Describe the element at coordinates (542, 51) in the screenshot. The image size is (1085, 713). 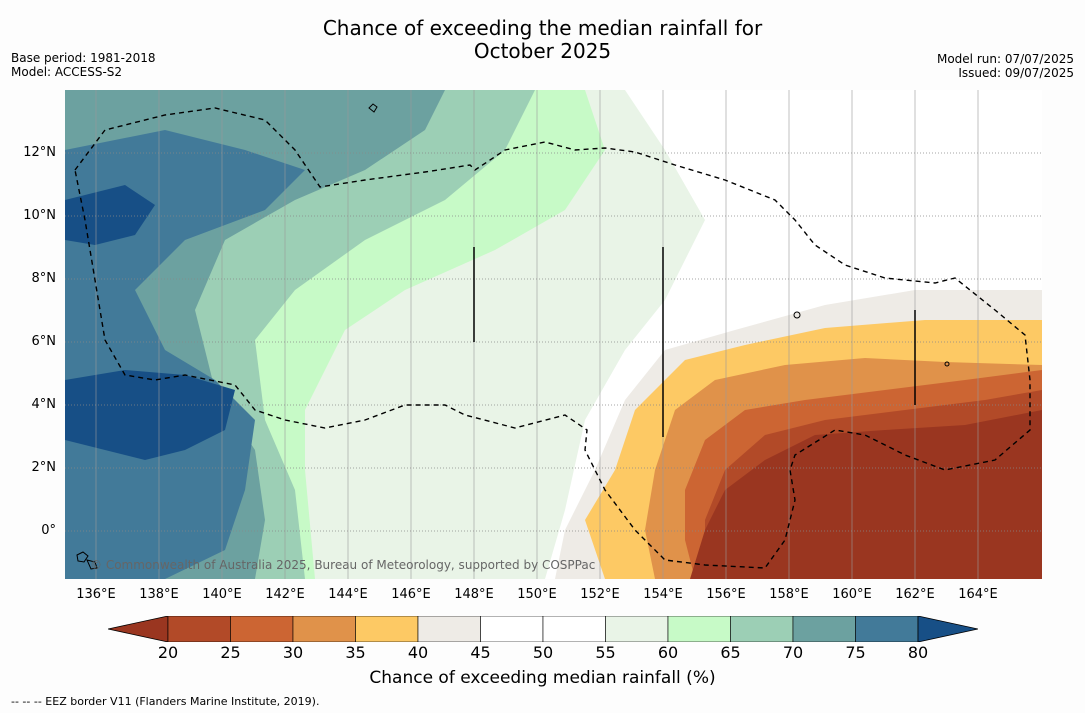
I see `map-title-date: October 2025` at that location.